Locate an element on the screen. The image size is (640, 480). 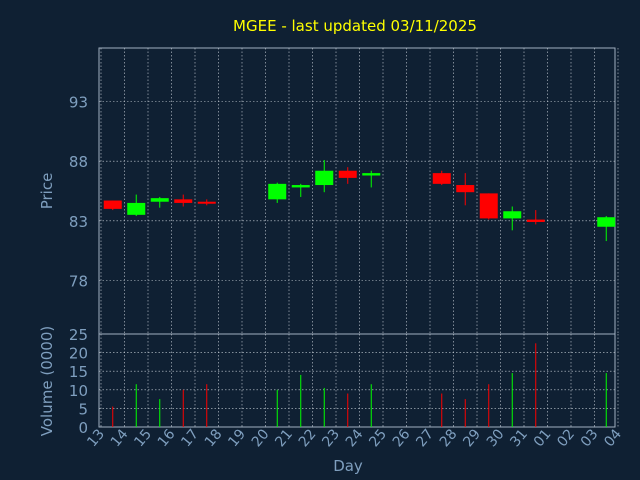
volume-bars is located at coordinates (359, 385).